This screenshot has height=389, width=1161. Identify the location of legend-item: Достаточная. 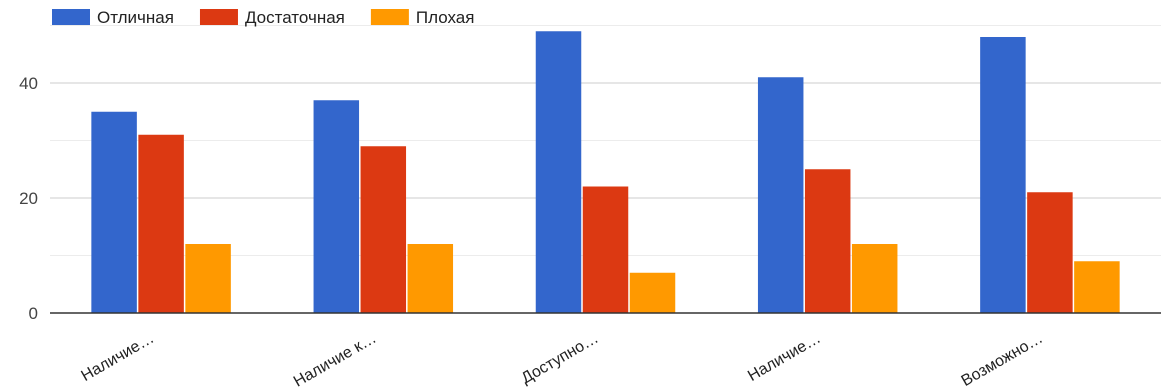
(272, 17).